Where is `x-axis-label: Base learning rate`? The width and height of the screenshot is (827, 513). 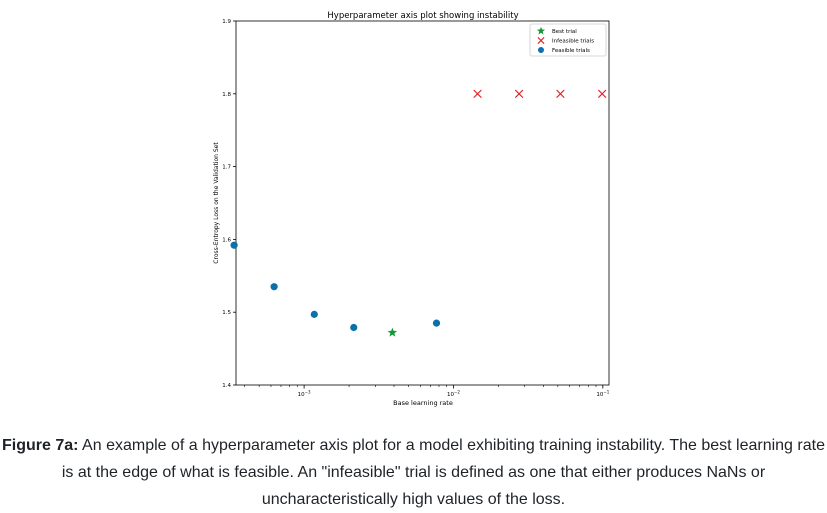
x-axis-label: Base learning rate is located at coordinates (423, 403).